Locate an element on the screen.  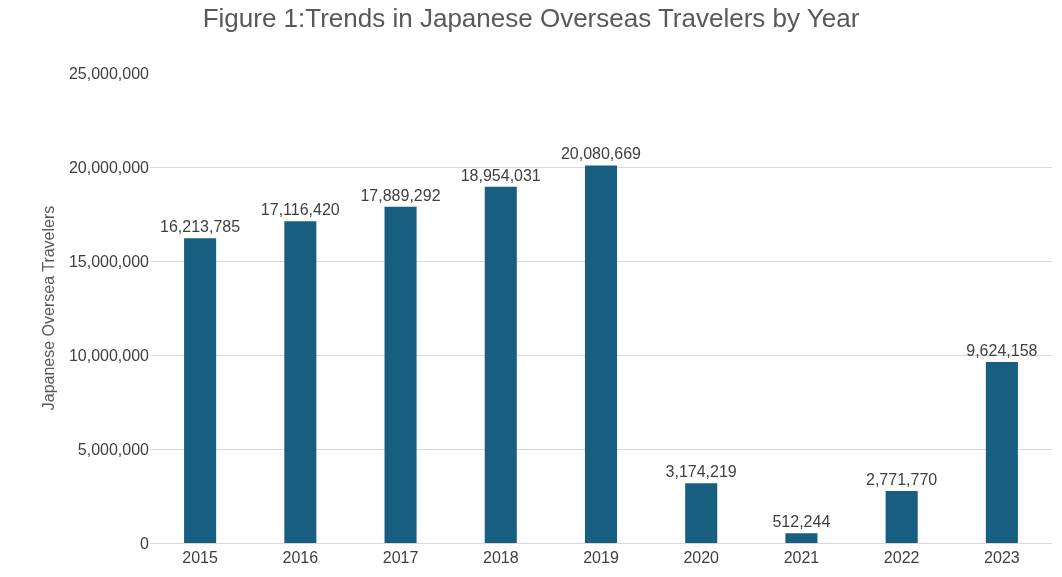
x-tick-label: 2019 is located at coordinates (601, 558).